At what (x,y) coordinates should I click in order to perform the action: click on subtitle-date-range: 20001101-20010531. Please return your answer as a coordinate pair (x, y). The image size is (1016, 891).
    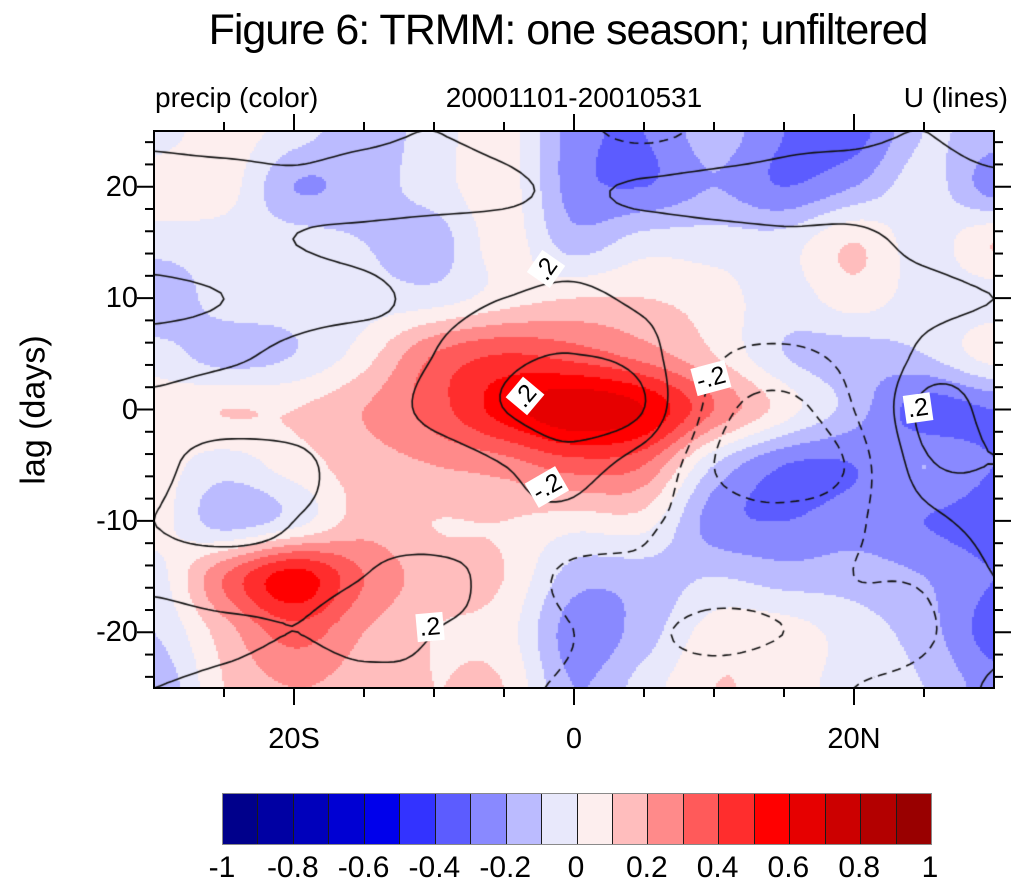
    Looking at the image, I should click on (574, 97).